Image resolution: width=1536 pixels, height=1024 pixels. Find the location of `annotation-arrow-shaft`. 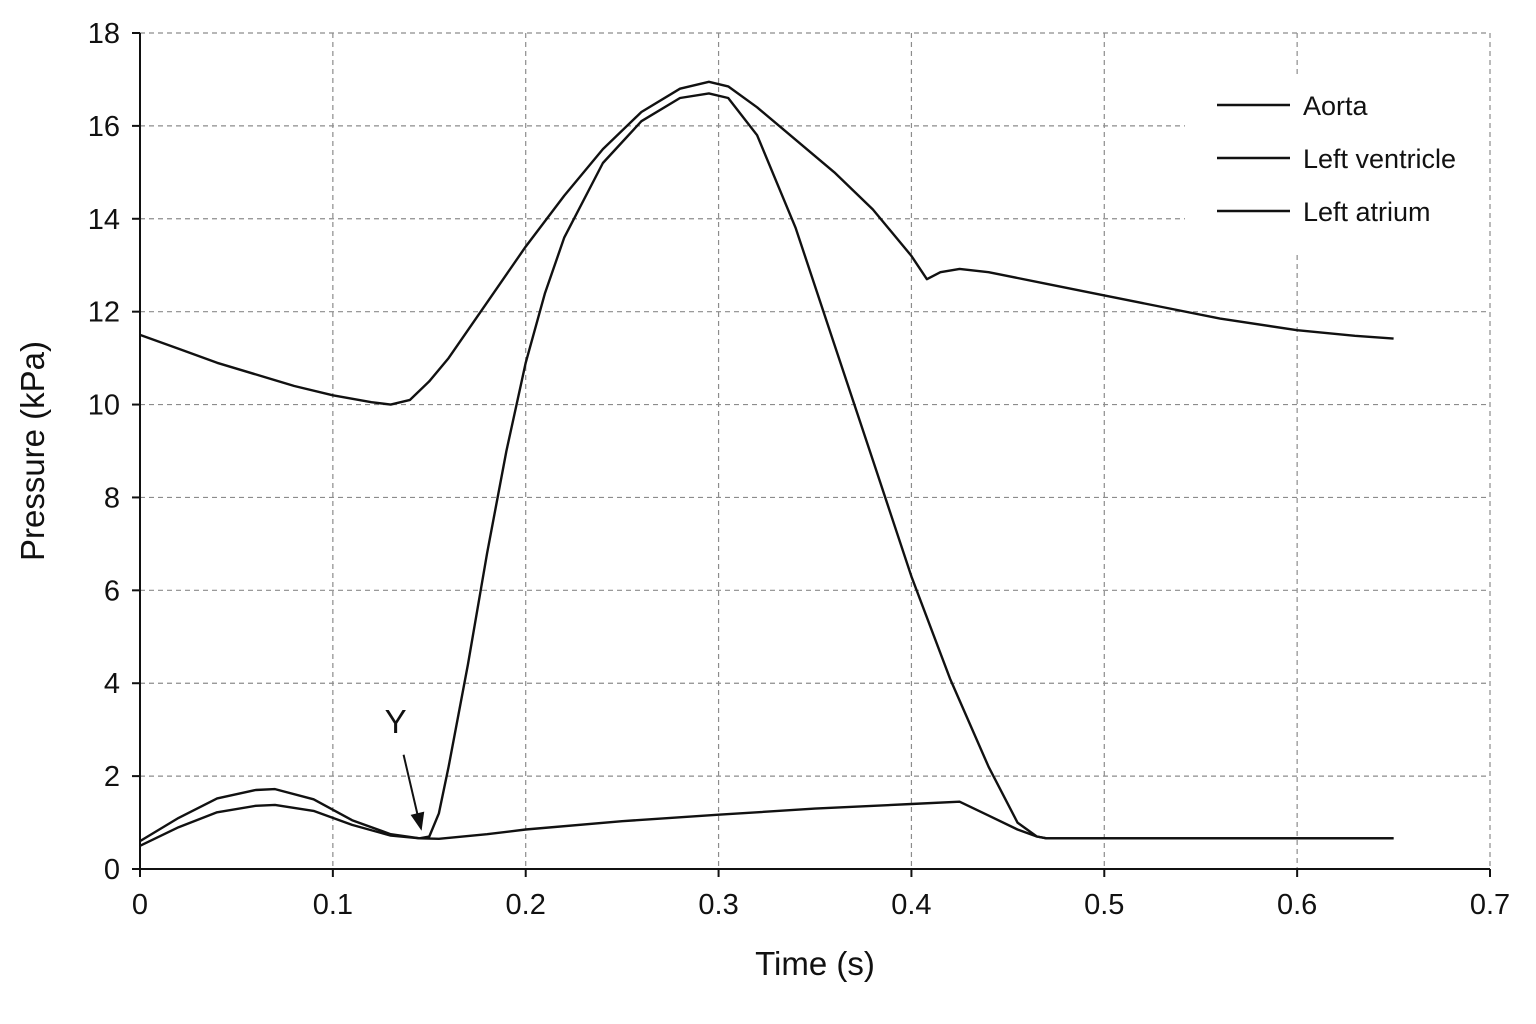

annotation-arrow-shaft is located at coordinates (410, 785).